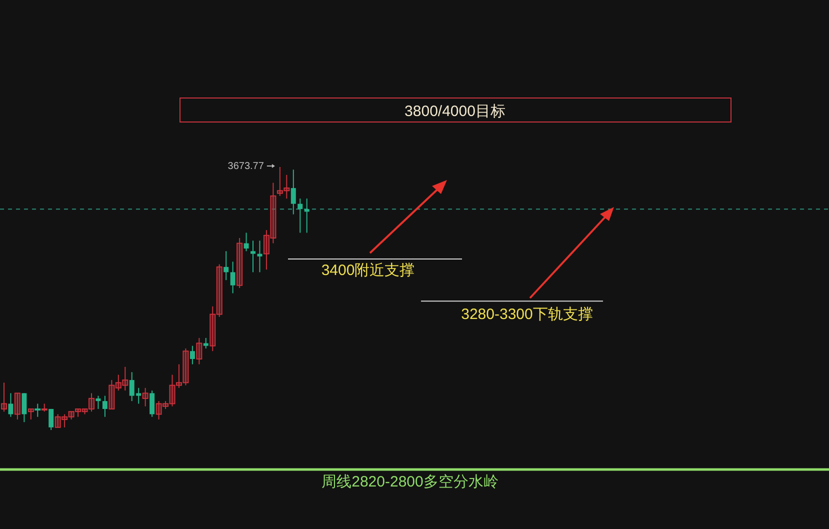 Image resolution: width=829 pixels, height=529 pixels. What do you see at coordinates (527, 315) in the screenshot?
I see `ref-line-label: 3280-3300下轨支撑` at bounding box center [527, 315].